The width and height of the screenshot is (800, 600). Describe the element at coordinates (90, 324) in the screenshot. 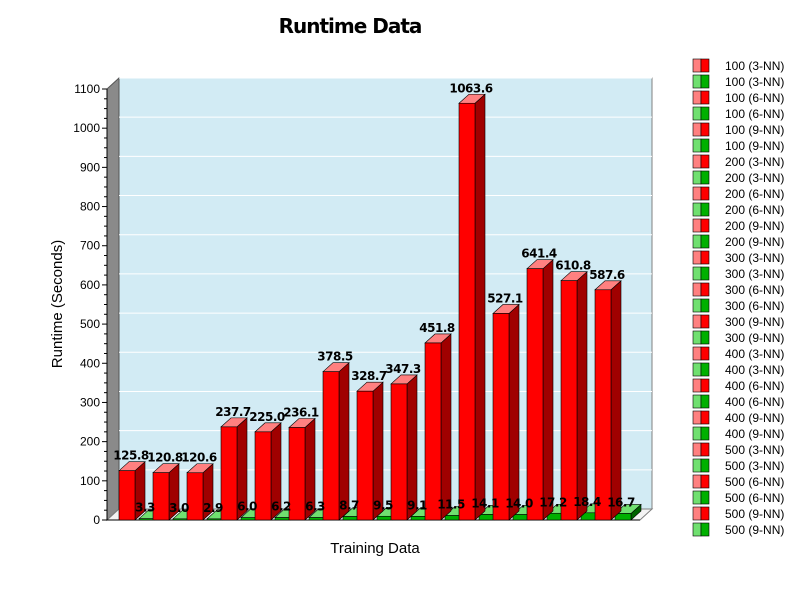

I see `y-tick-label: 500` at that location.